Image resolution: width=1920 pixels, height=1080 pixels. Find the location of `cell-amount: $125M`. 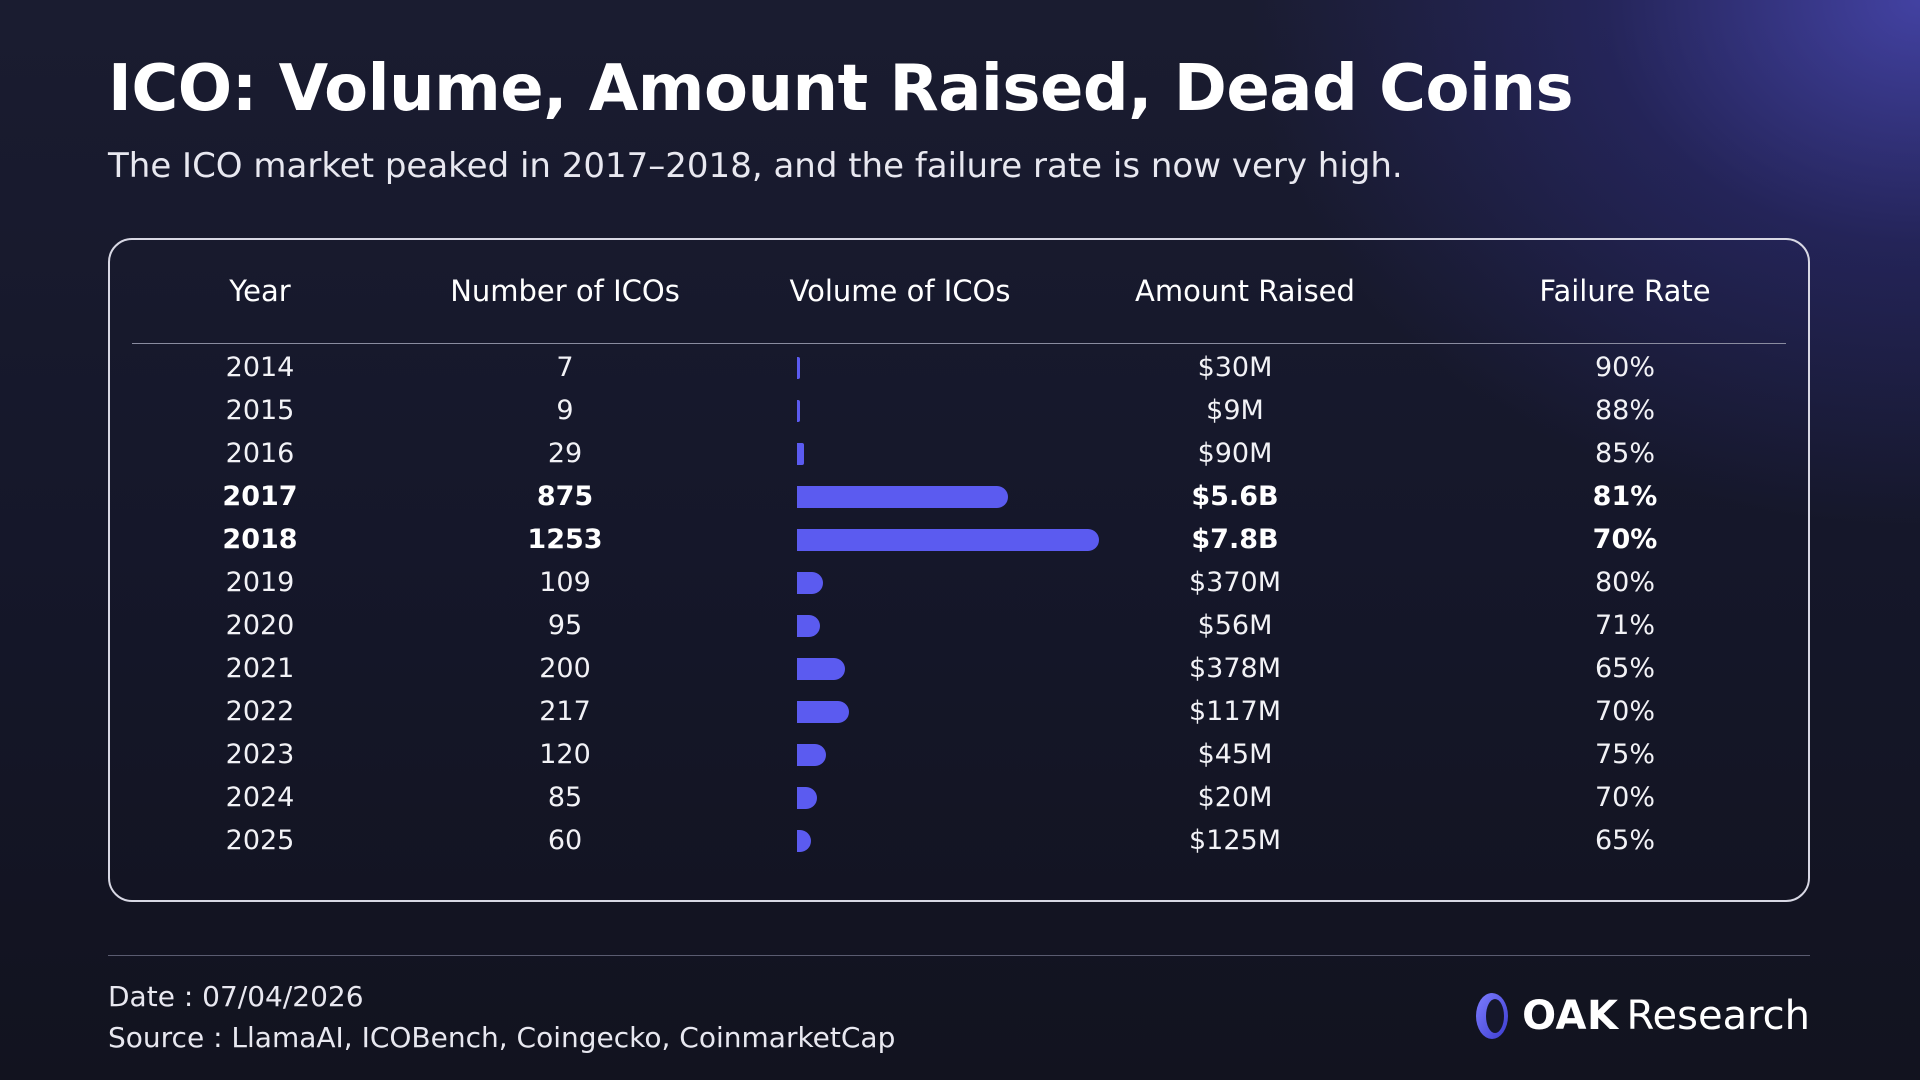

cell-amount: $125M is located at coordinates (1234, 840).